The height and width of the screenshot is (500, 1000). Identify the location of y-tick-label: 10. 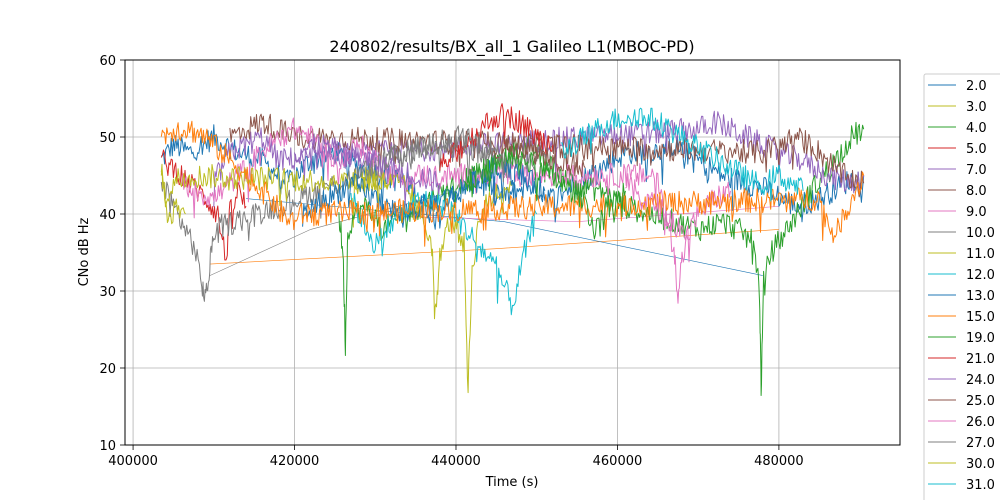
(107, 446).